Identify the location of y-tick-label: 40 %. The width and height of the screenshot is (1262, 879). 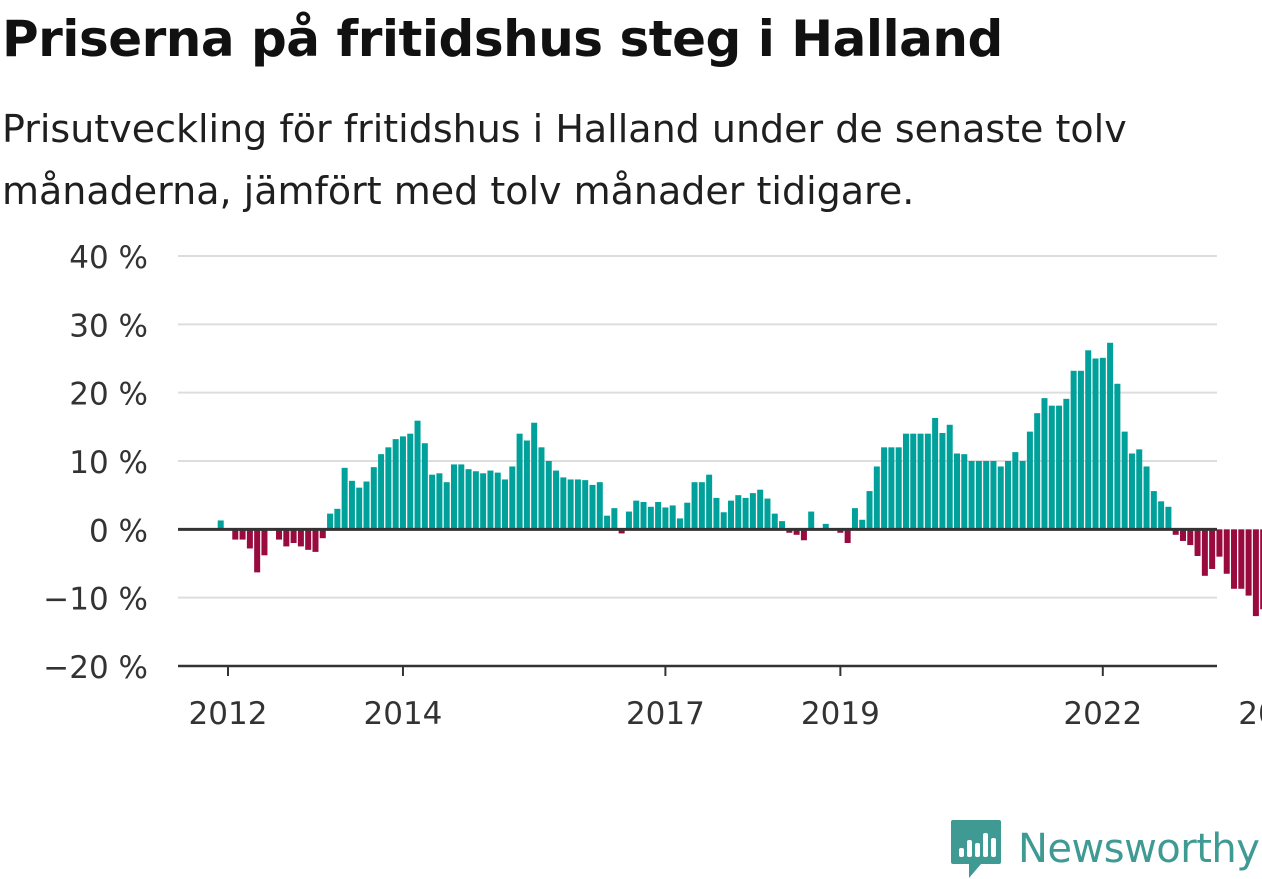
(108, 258).